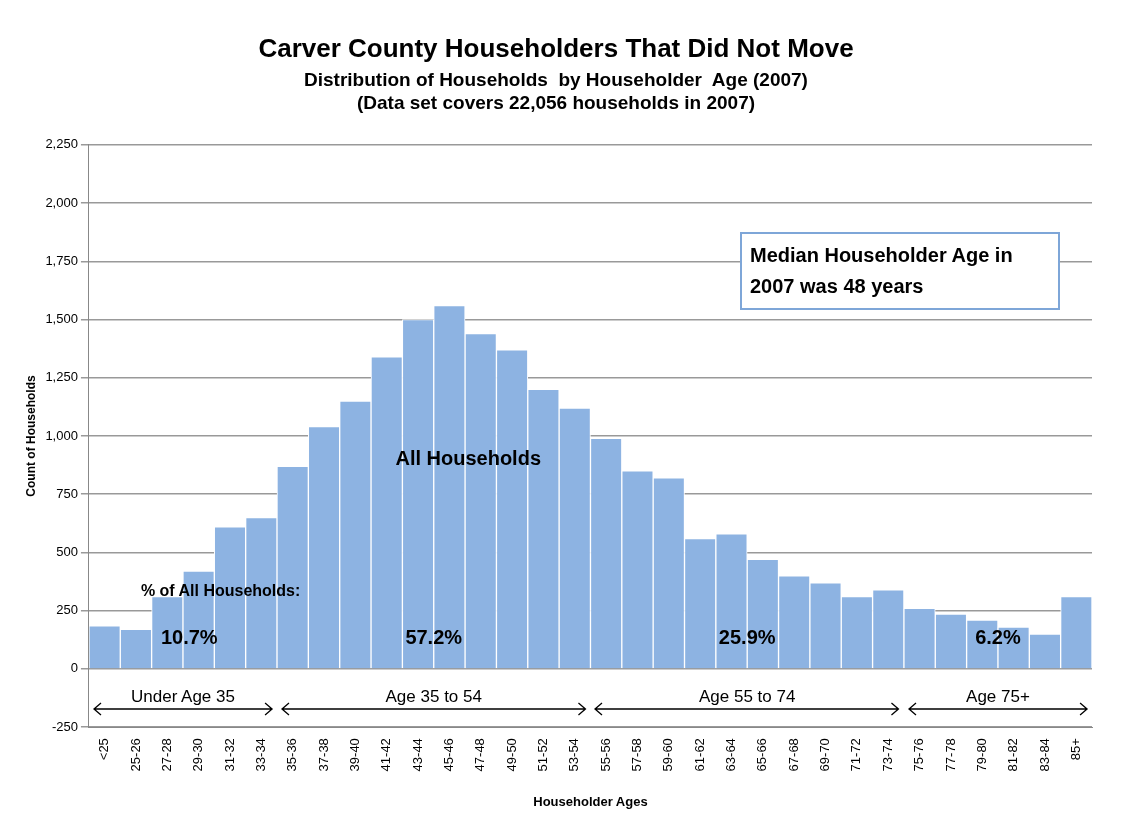 Image resolution: width=1142 pixels, height=834 pixels. Describe the element at coordinates (887, 755) in the screenshot. I see `x-tick-label: 73-74` at that location.